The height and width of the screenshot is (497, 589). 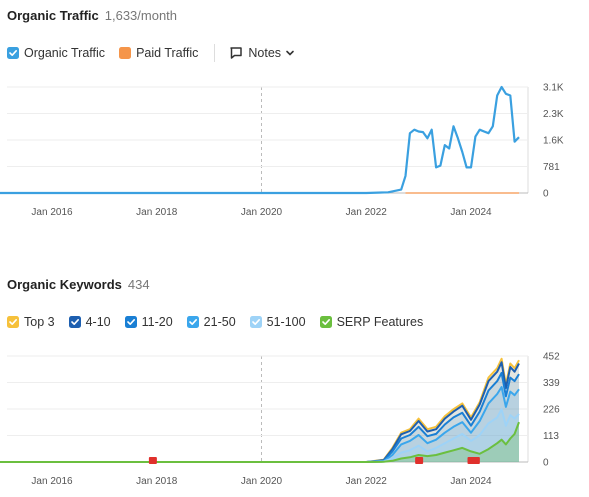 I want to click on organic-traffic-value: 1,633/month, so click(x=141, y=15).